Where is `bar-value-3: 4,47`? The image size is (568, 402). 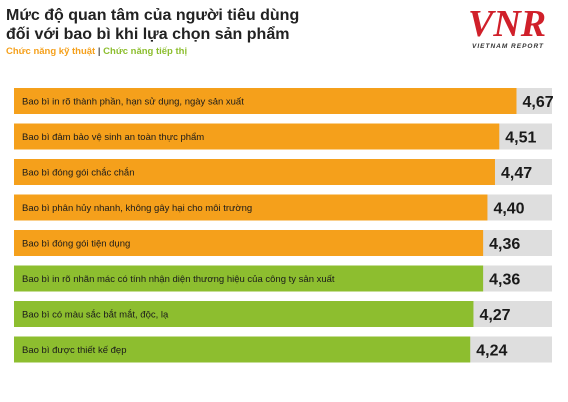 bar-value-3: 4,47 is located at coordinates (516, 173).